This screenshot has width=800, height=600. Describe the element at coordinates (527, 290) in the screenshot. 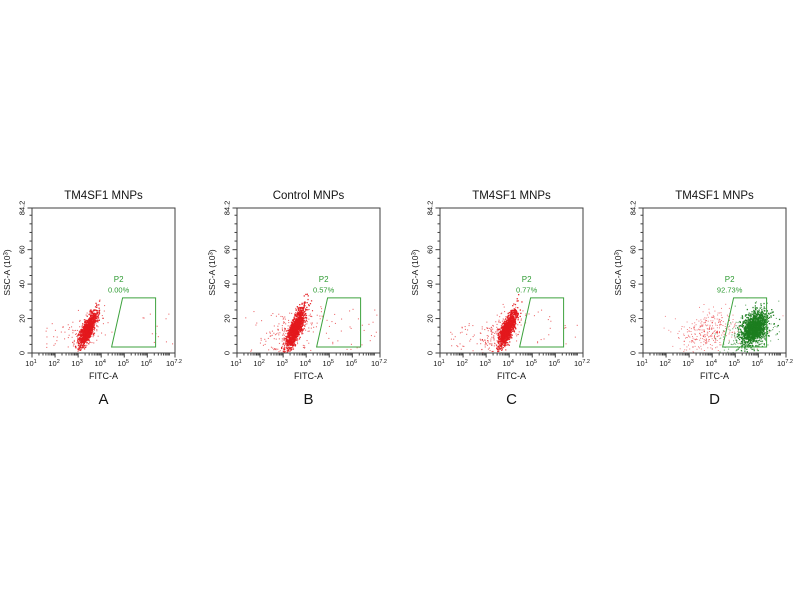

I see `gate-p2-percent: 0.77%` at that location.